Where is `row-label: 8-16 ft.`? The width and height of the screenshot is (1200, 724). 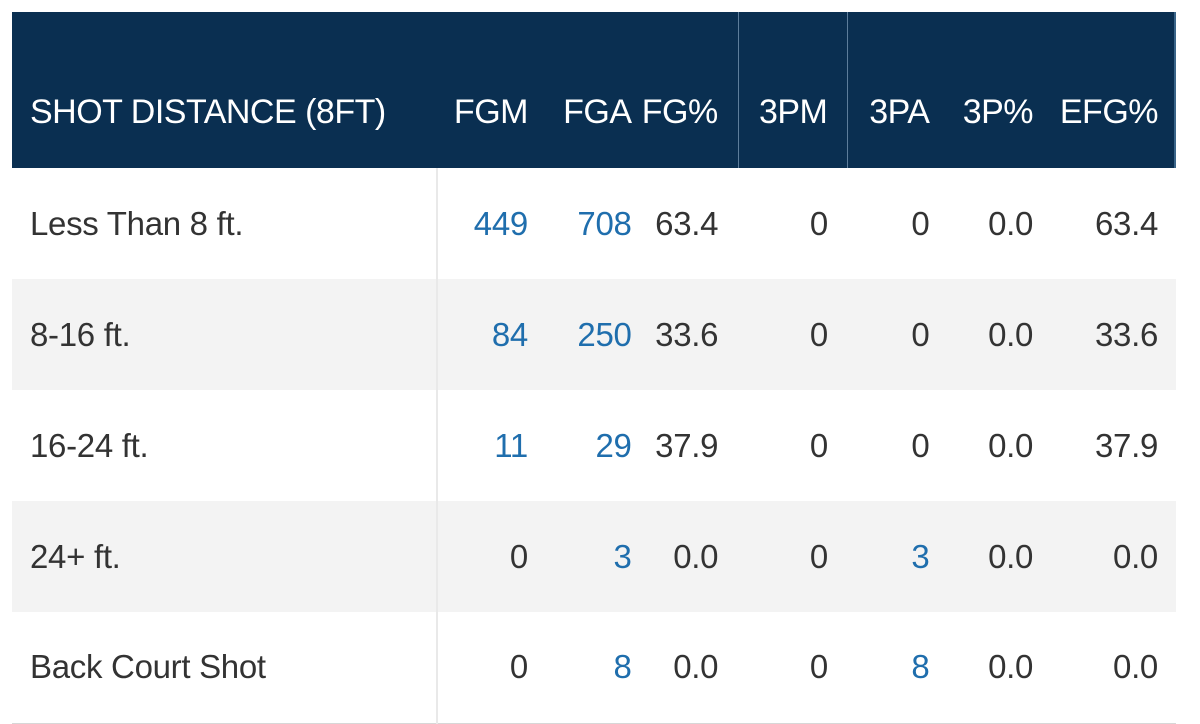 row-label: 8-16 ft. is located at coordinates (225, 334).